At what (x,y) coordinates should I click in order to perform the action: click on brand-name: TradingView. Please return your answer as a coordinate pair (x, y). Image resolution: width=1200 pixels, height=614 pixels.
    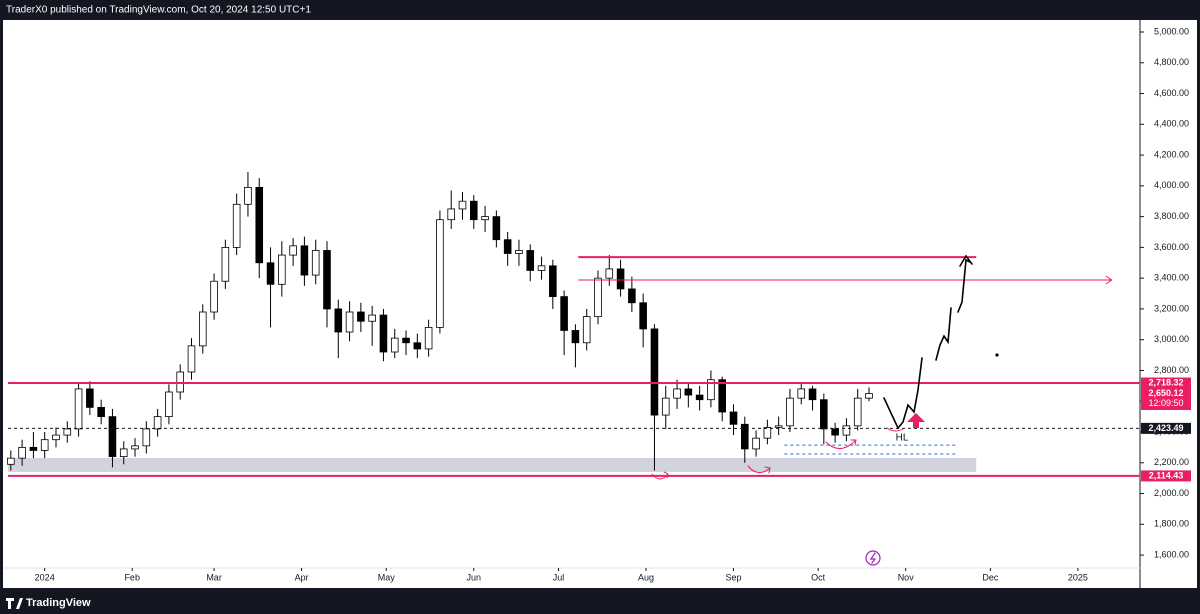
    Looking at the image, I should click on (58, 603).